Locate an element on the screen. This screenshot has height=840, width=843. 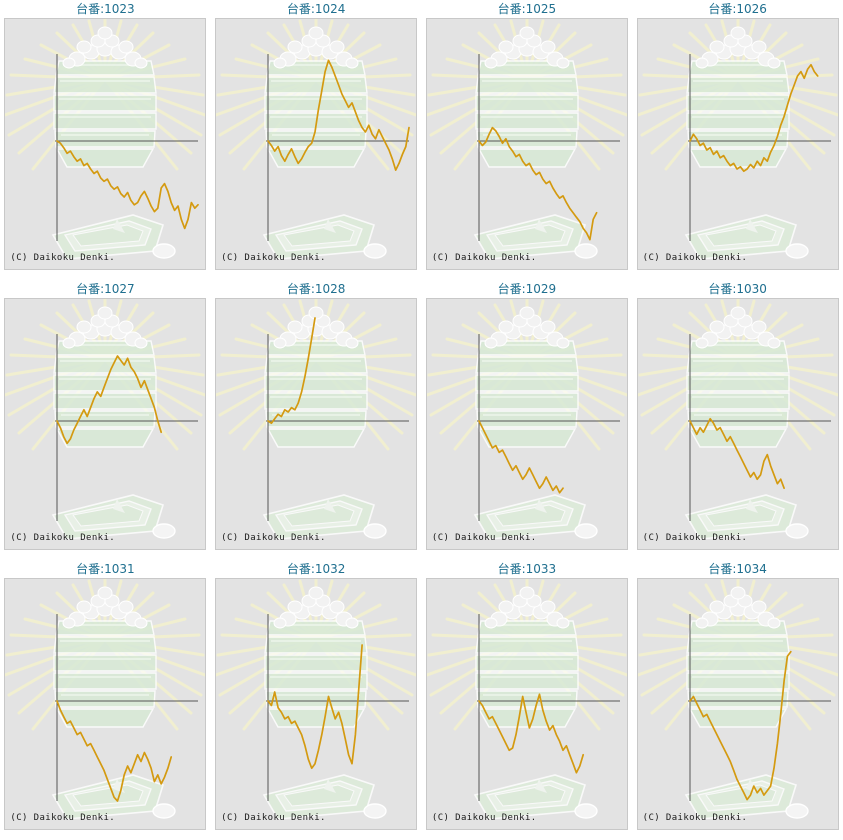
machine-graph-cell: 台番:1028 (C) Daikoku Denki. is located at coordinates (316, 420).